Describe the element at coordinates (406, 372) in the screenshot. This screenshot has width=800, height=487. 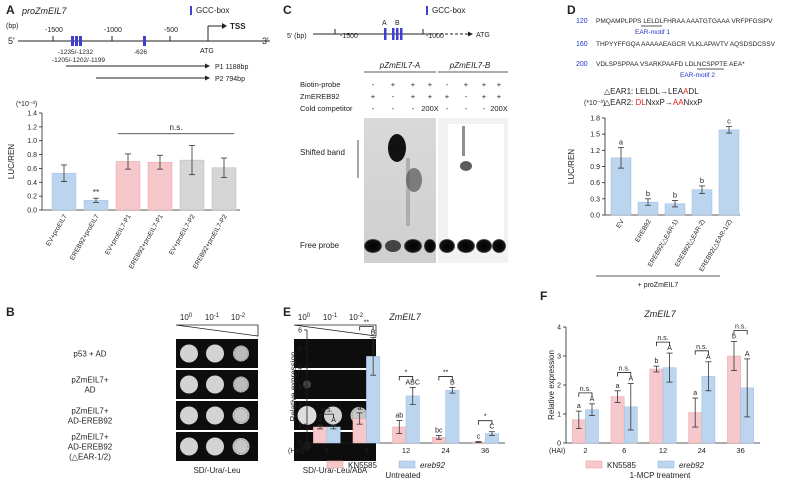
I see `sig-label: *` at that location.